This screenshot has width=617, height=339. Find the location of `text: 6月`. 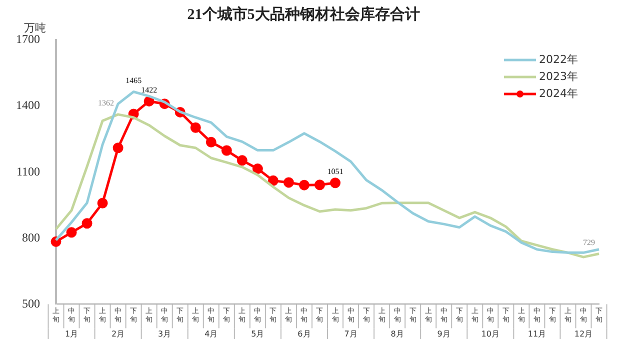

text: 6月 is located at coordinates (304, 333).